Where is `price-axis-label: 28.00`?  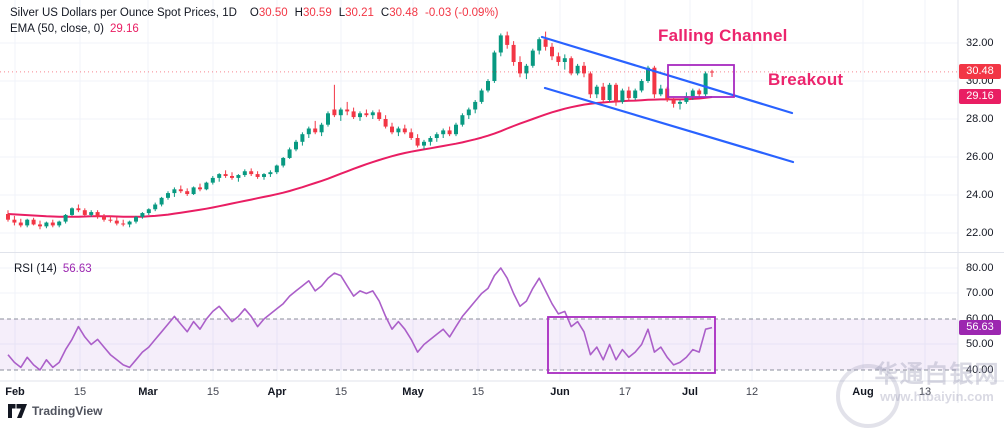 price-axis-label: 28.00 is located at coordinates (980, 119).